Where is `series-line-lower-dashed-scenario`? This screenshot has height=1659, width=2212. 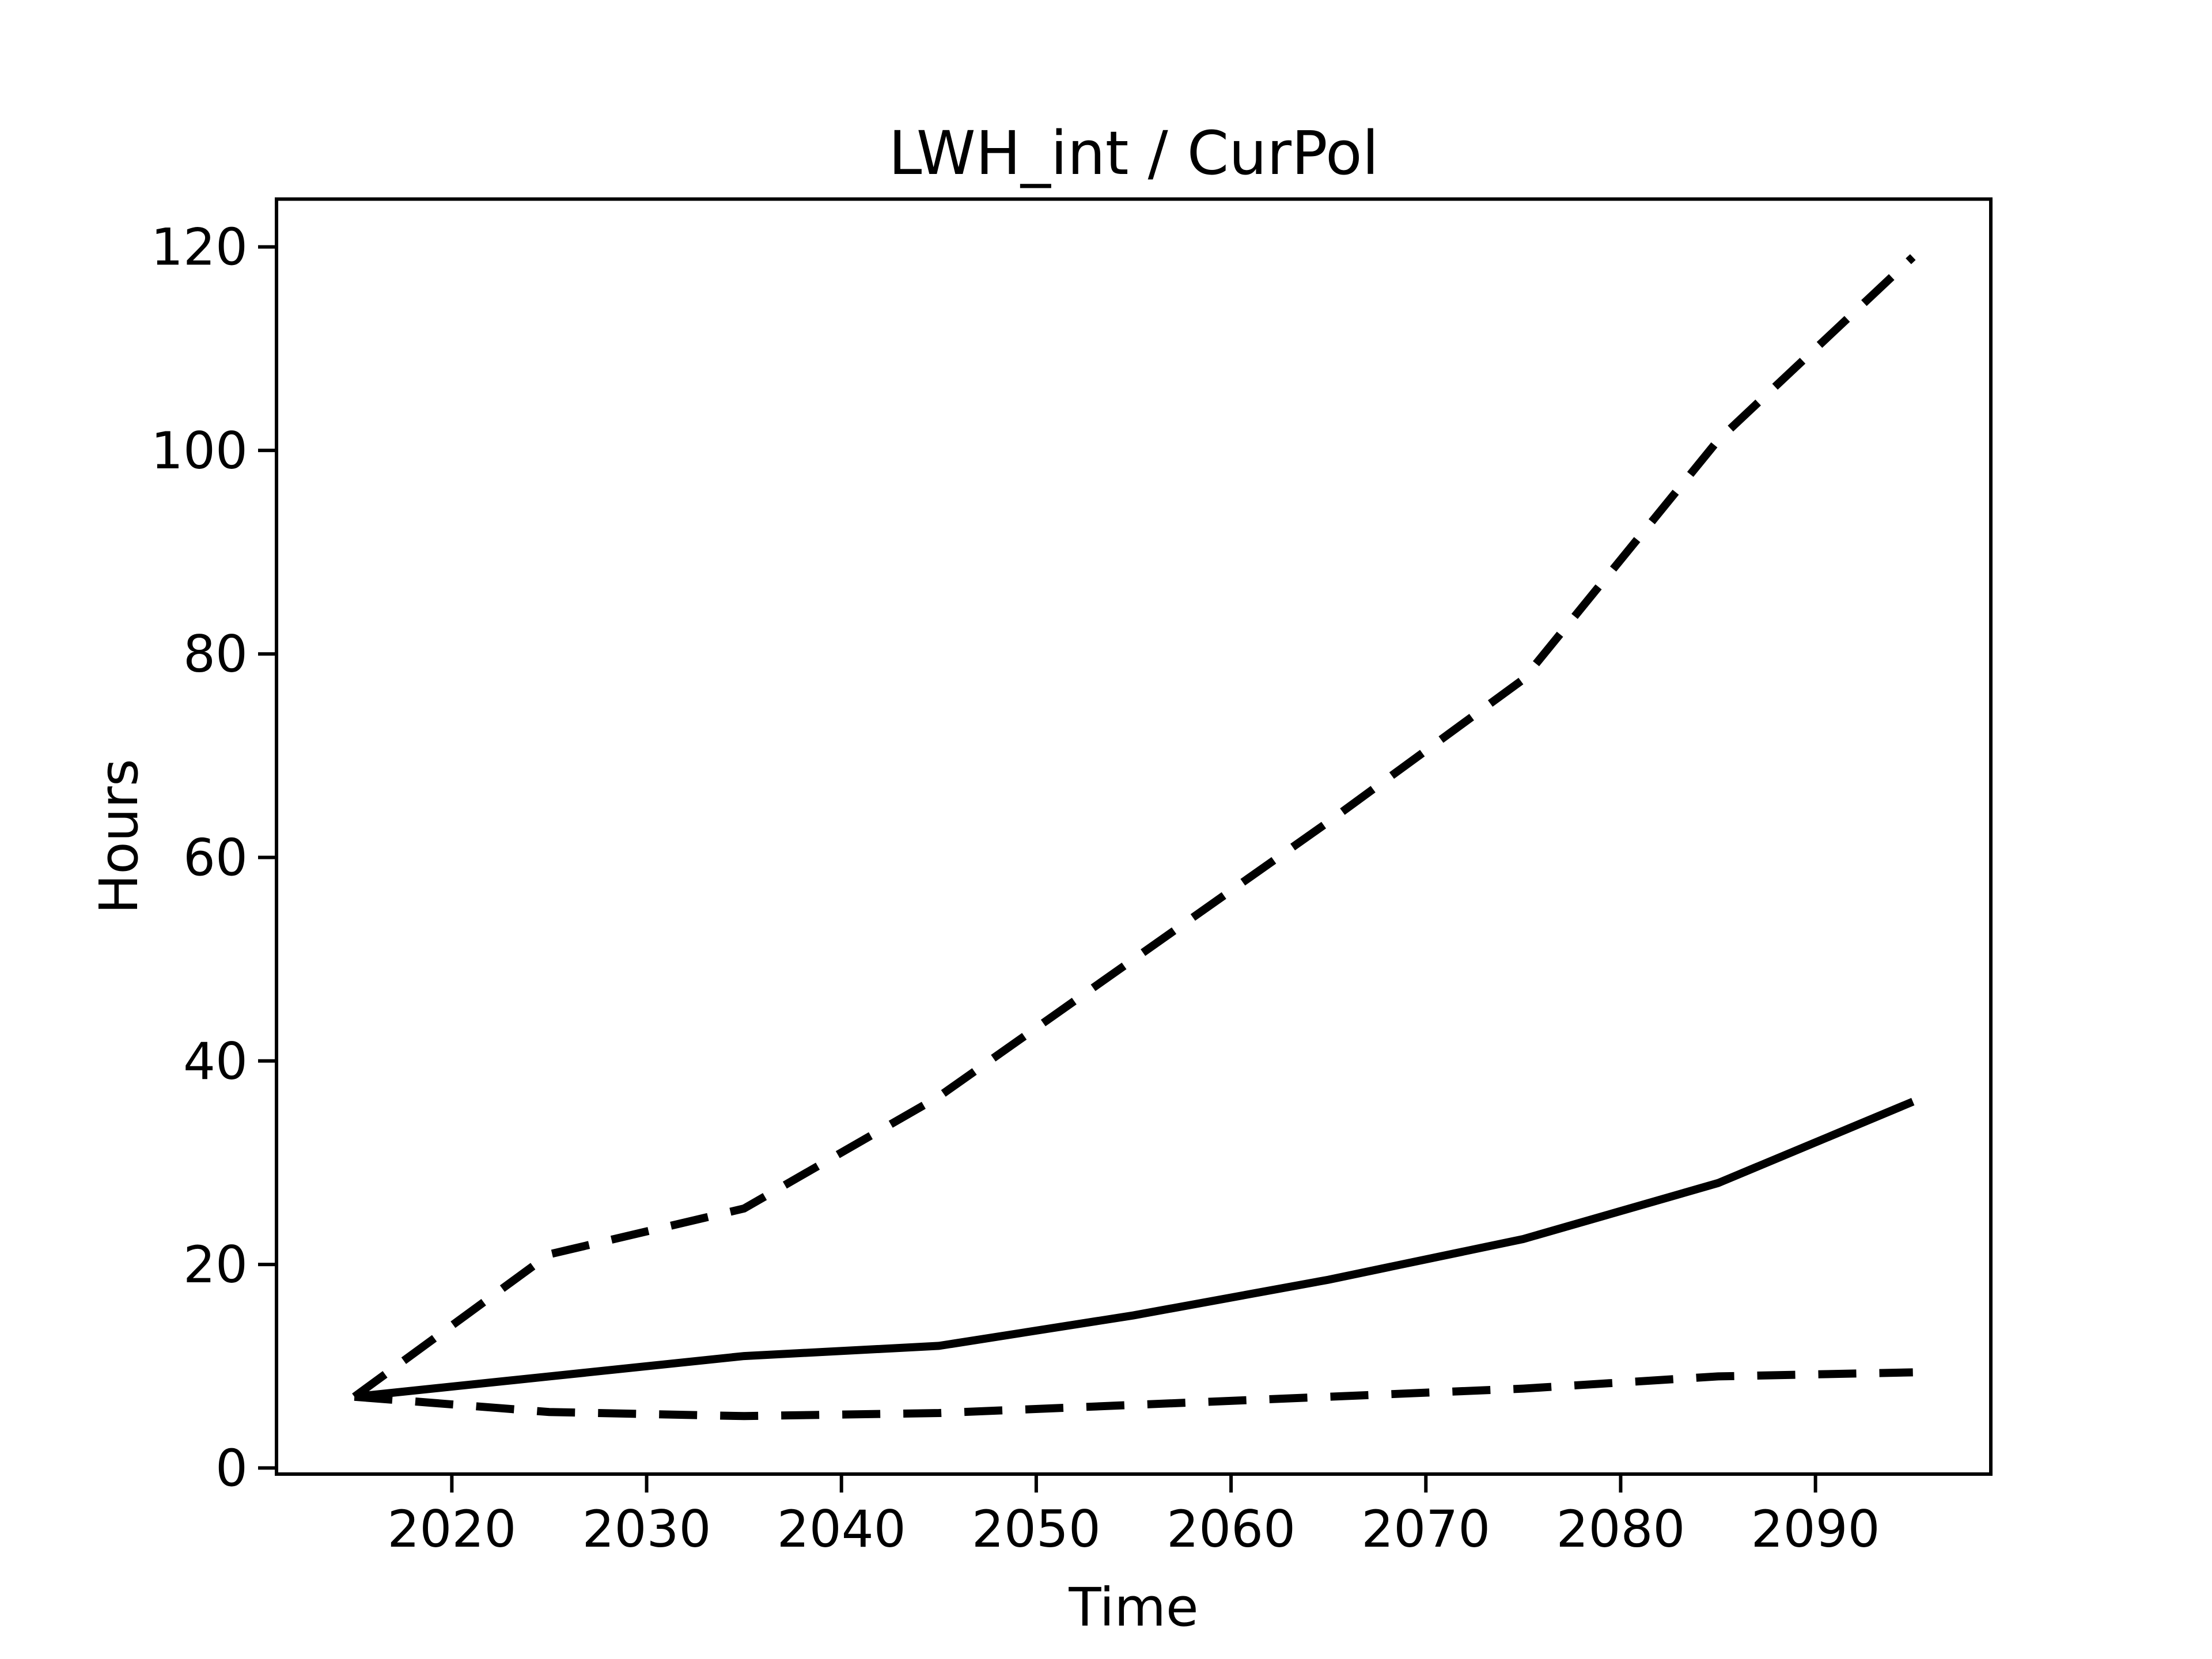 series-line-lower-dashed-scenario is located at coordinates (1133, 1394).